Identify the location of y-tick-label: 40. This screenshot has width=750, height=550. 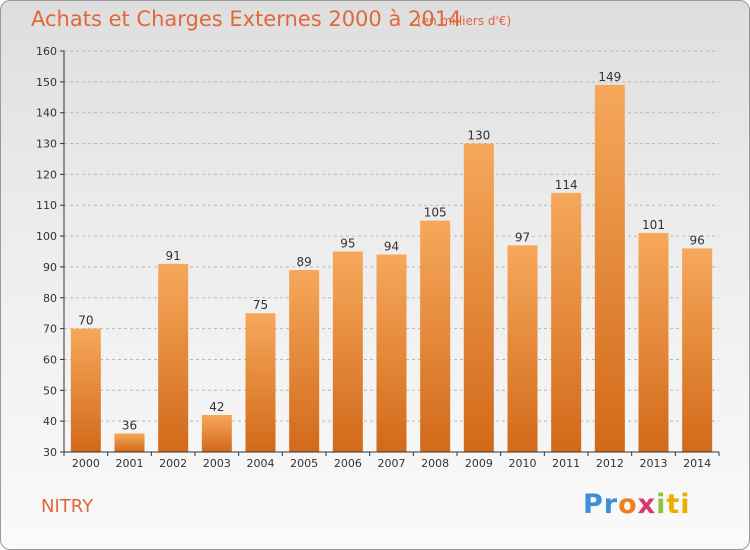
(50, 421).